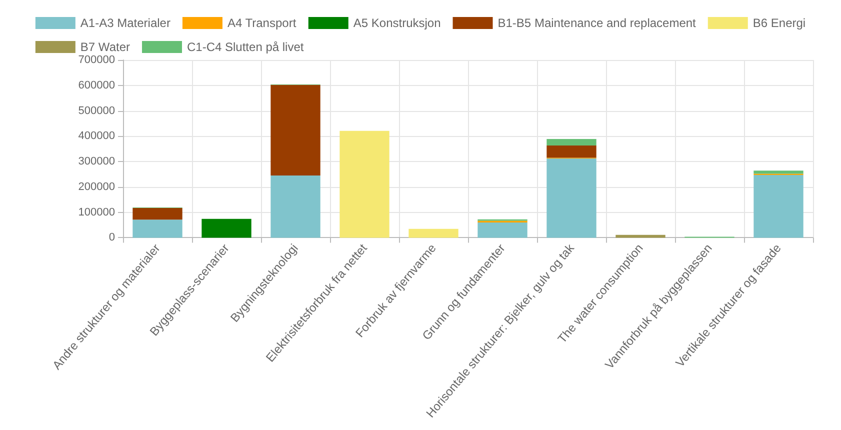 This screenshot has width=841, height=430. Describe the element at coordinates (111, 238) in the screenshot. I see `y-tick-label: 0` at that location.